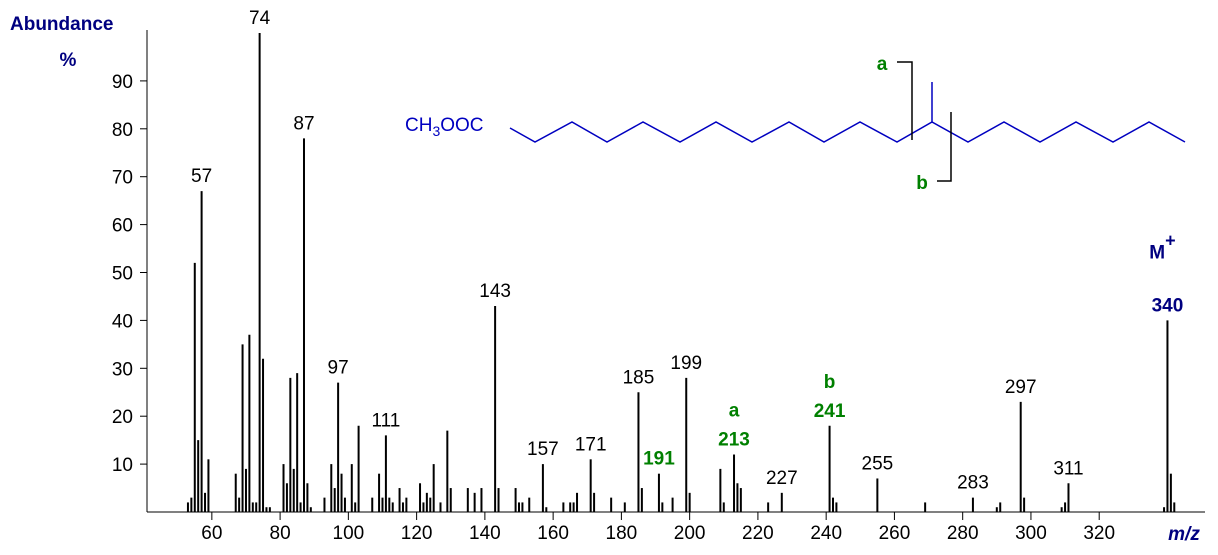 The image size is (1218, 555). What do you see at coordinates (1168, 305) in the screenshot?
I see `peak-label: 340` at bounding box center [1168, 305].